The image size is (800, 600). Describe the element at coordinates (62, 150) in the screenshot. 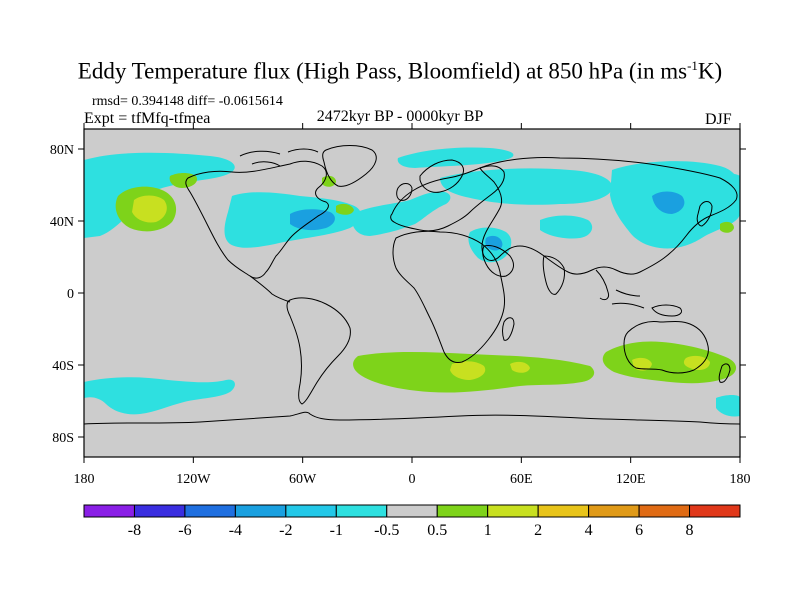

I see `y-tick-label: 80N` at that location.